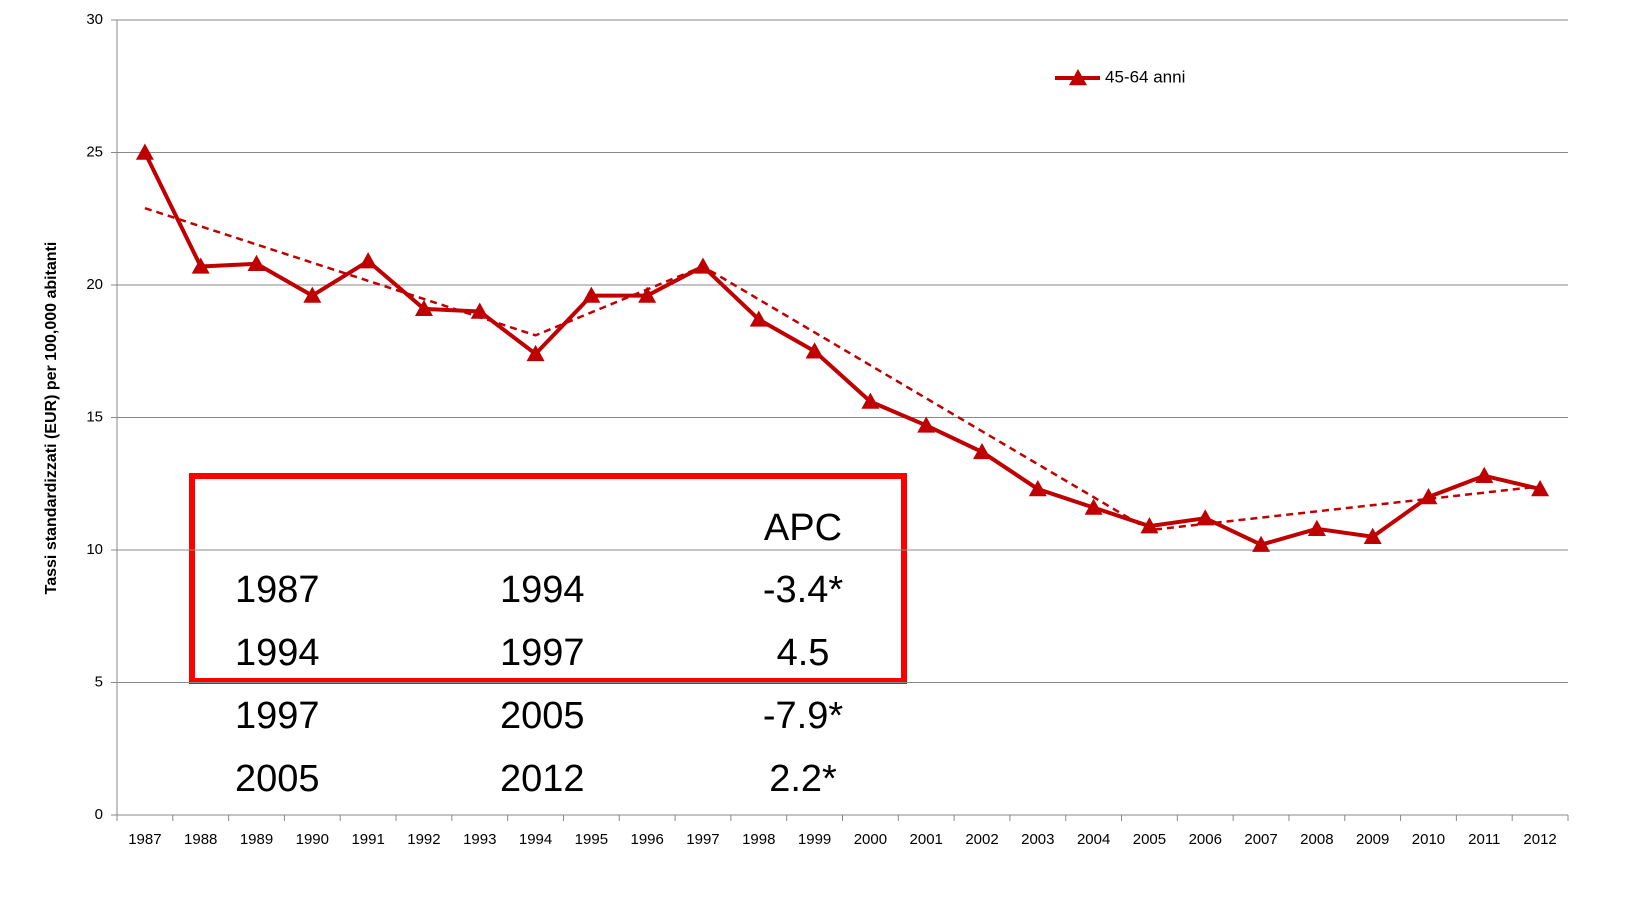 The width and height of the screenshot is (1635, 898). Describe the element at coordinates (1149, 839) in the screenshot. I see `x-tick-label: 2005` at that location.